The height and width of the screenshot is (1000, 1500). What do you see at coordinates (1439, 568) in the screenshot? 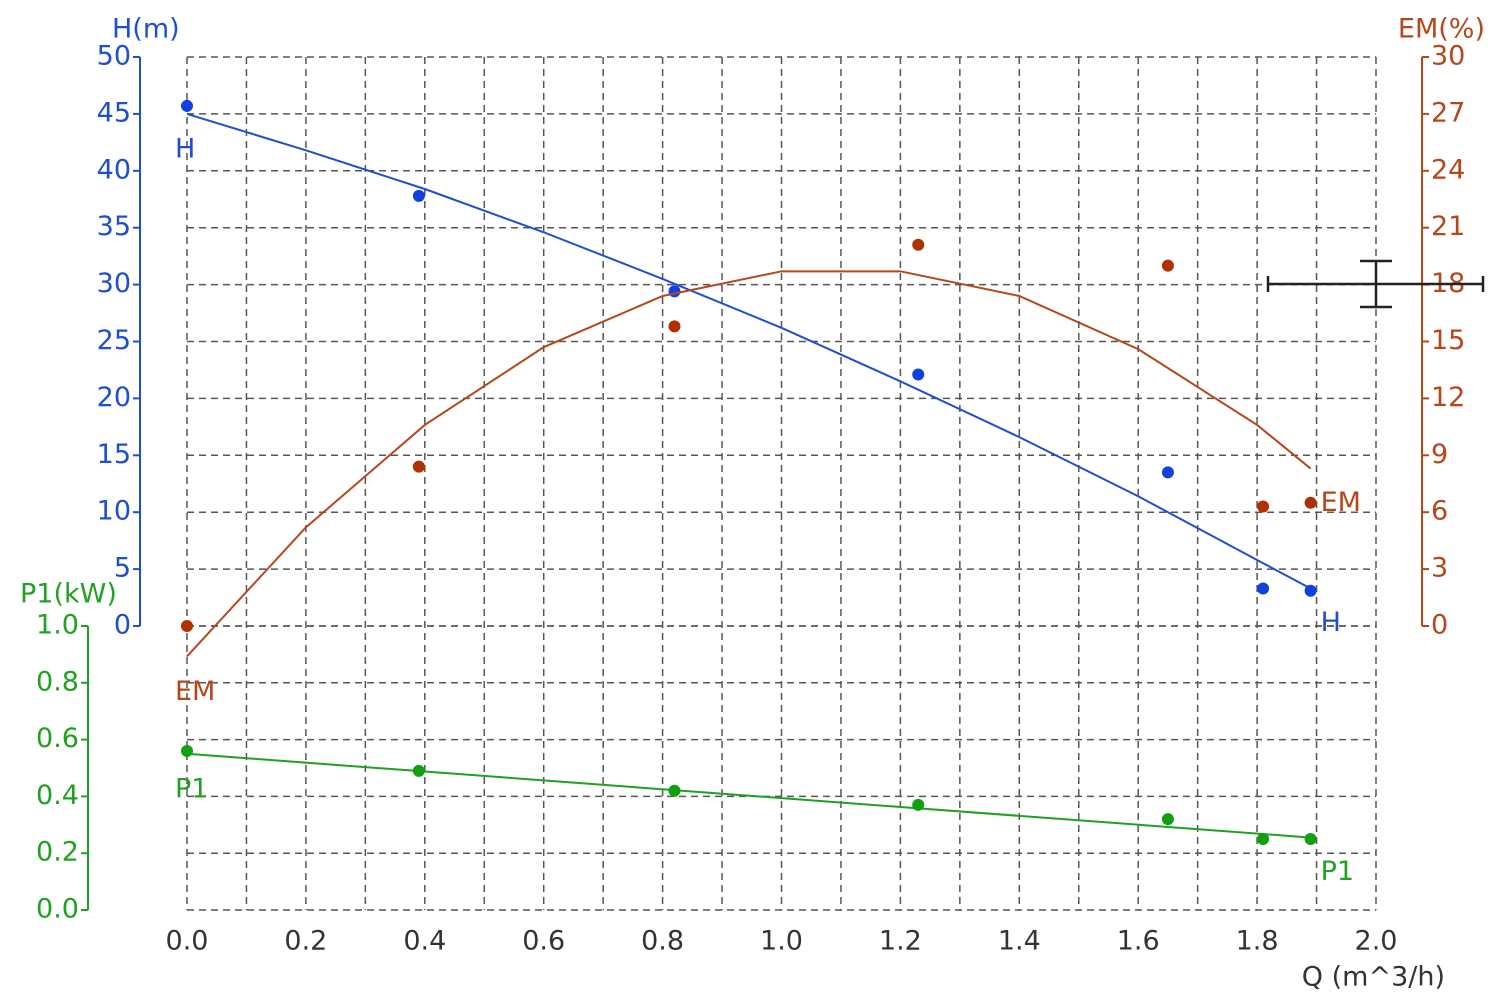
I see `tick-label: 3` at bounding box center [1439, 568].